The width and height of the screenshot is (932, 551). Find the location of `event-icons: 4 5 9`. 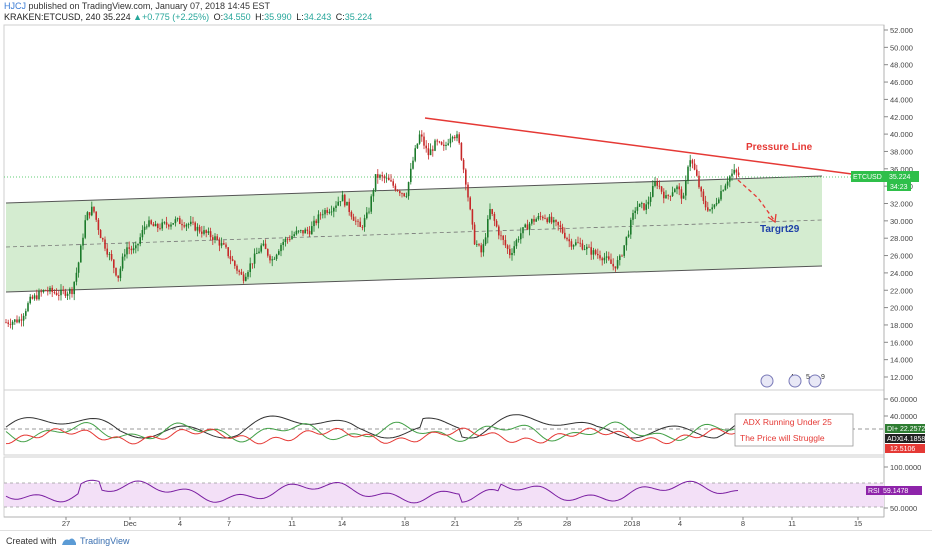

event-icons: 4 5 9 is located at coordinates (792, 381).